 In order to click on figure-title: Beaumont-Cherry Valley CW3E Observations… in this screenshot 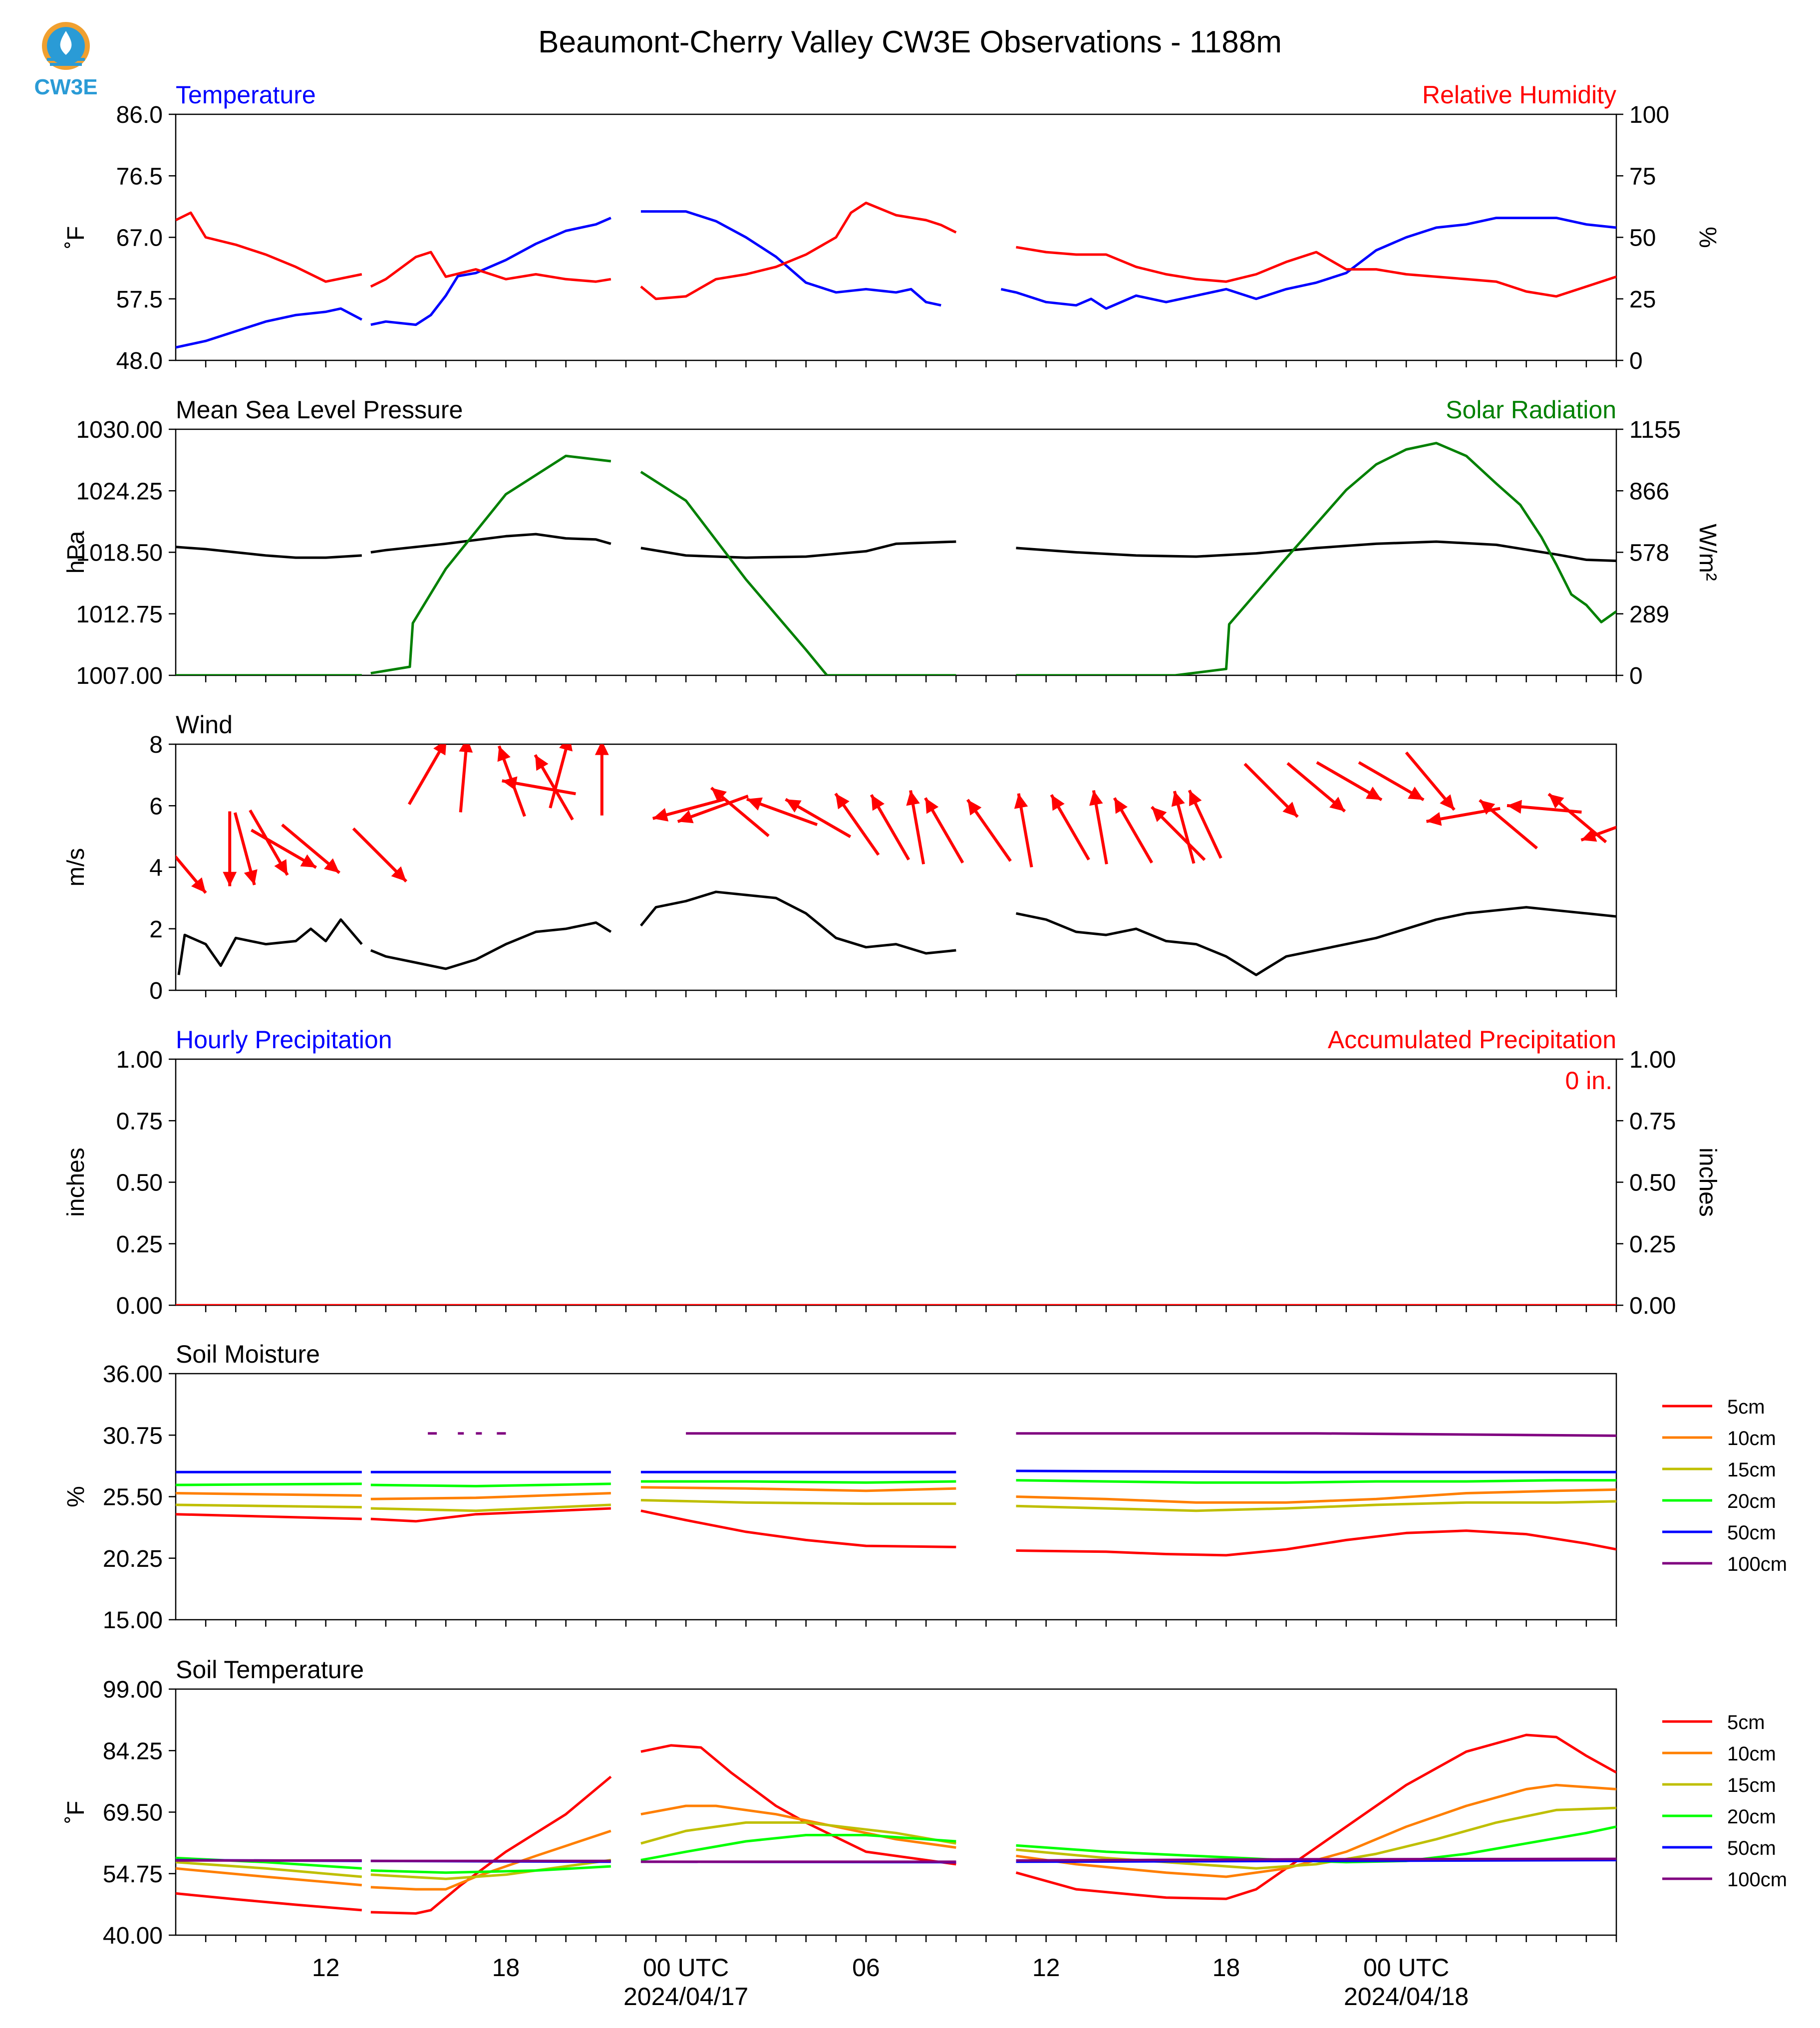, I will do `click(910, 42)`.